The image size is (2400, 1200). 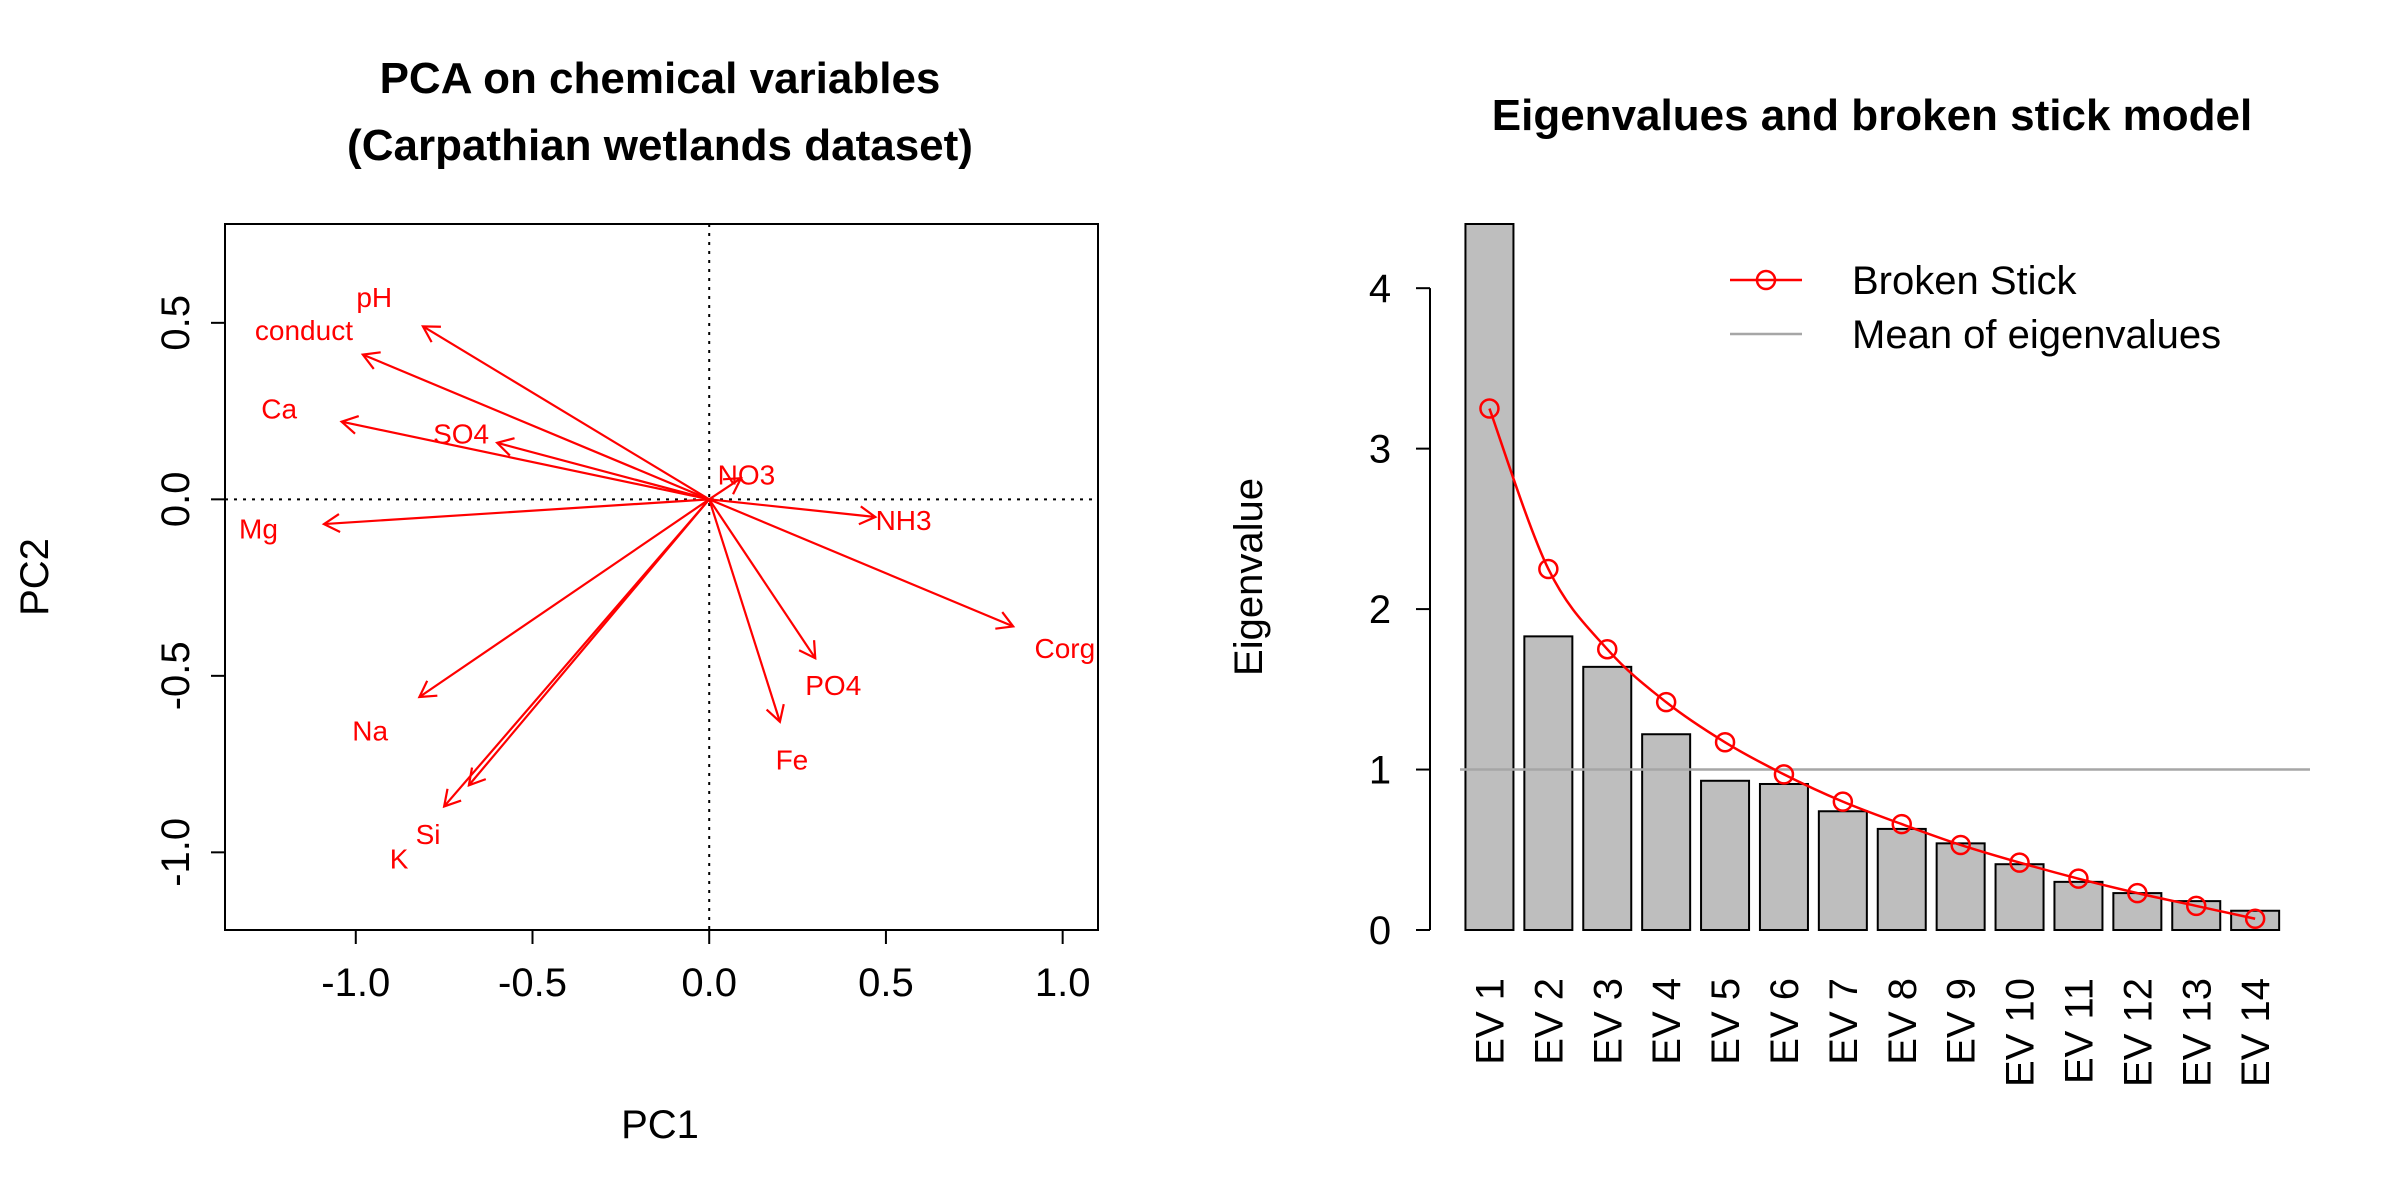 What do you see at coordinates (525, 460) in the screenshot?
I see `arrow-shaft-ca` at bounding box center [525, 460].